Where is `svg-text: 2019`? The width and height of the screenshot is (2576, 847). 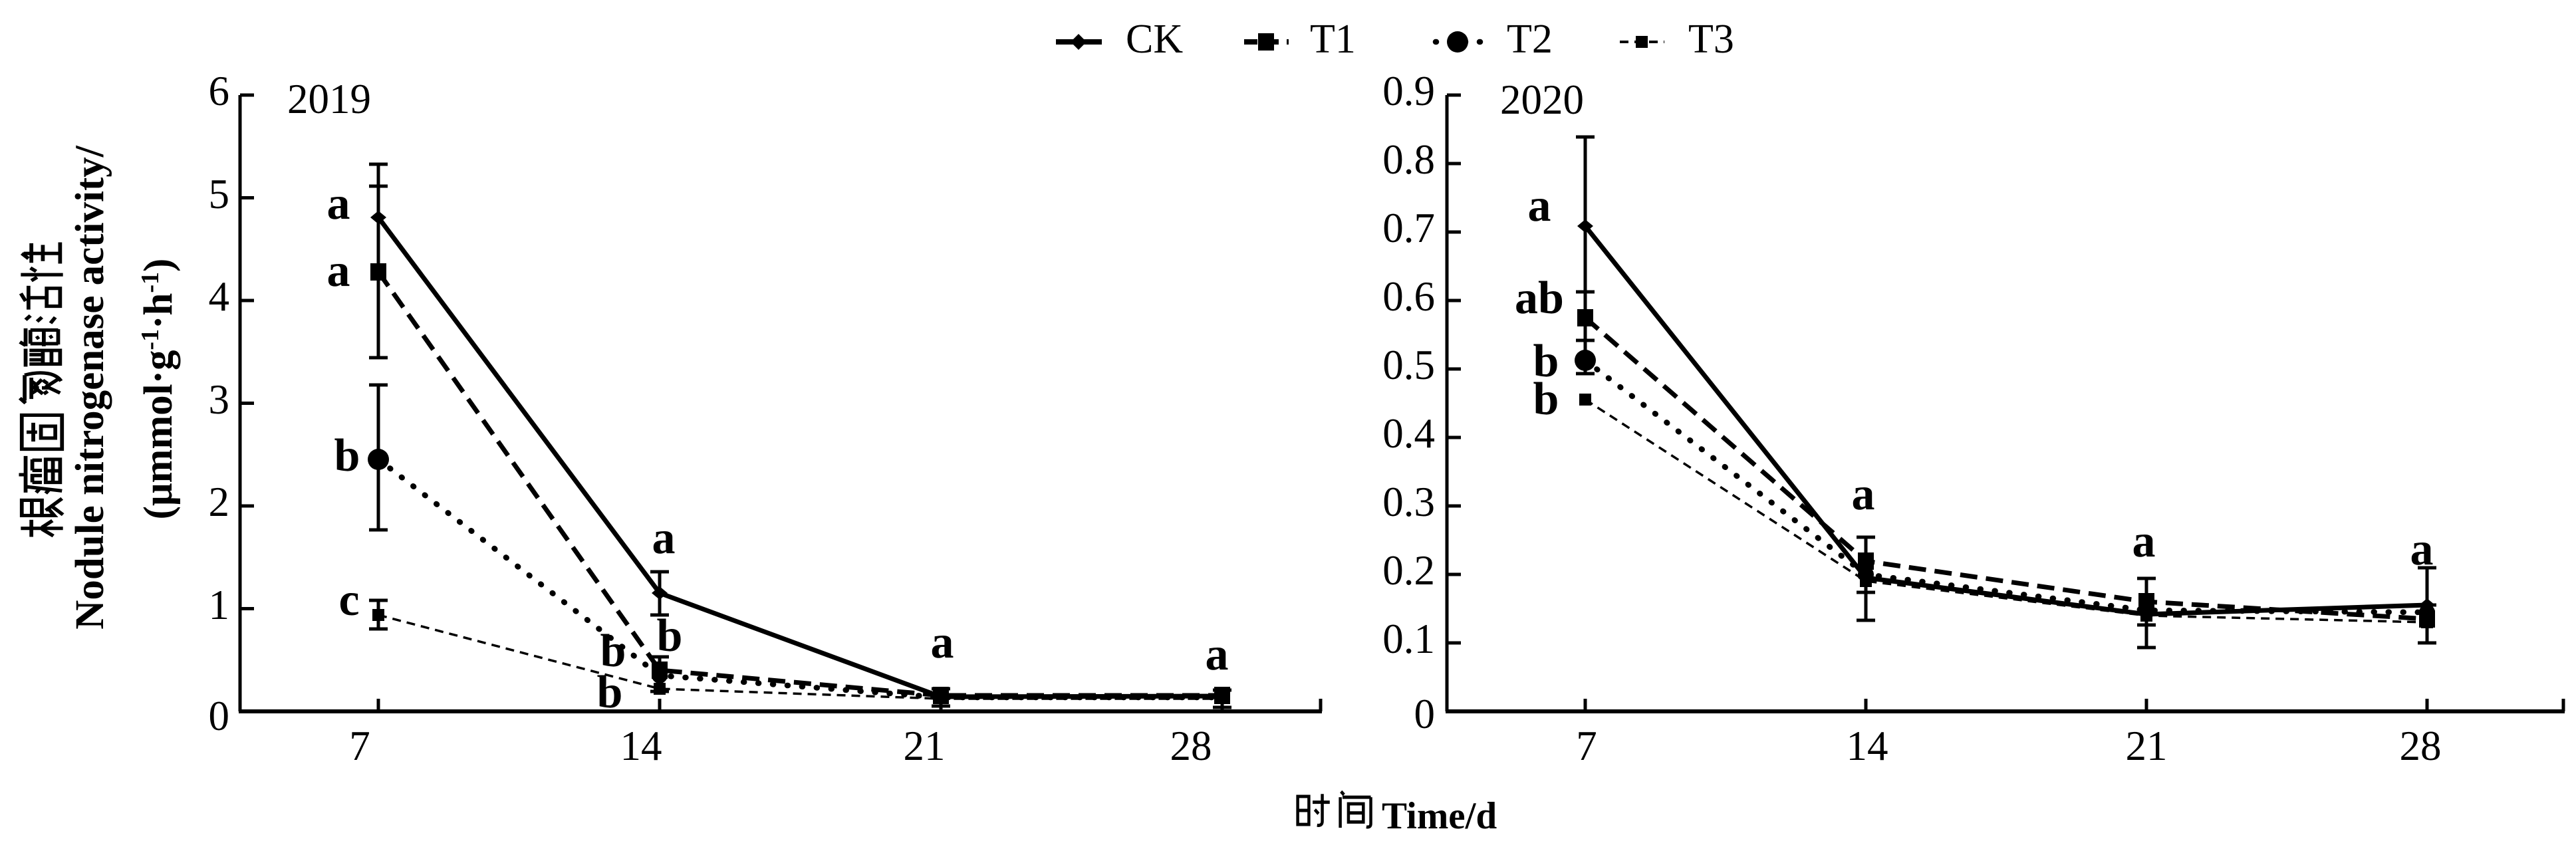
svg-text: 2019 is located at coordinates (329, 99).